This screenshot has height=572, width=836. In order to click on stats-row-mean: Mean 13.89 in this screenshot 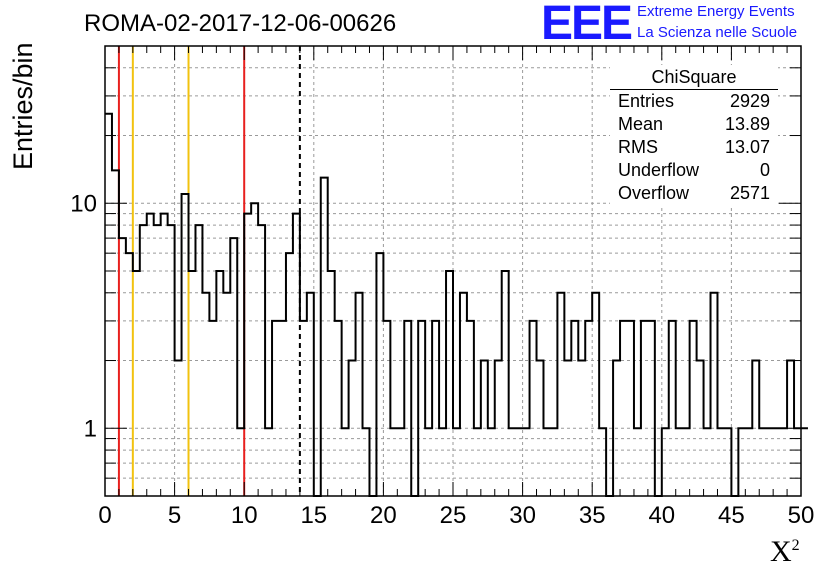, I will do `click(694, 124)`.